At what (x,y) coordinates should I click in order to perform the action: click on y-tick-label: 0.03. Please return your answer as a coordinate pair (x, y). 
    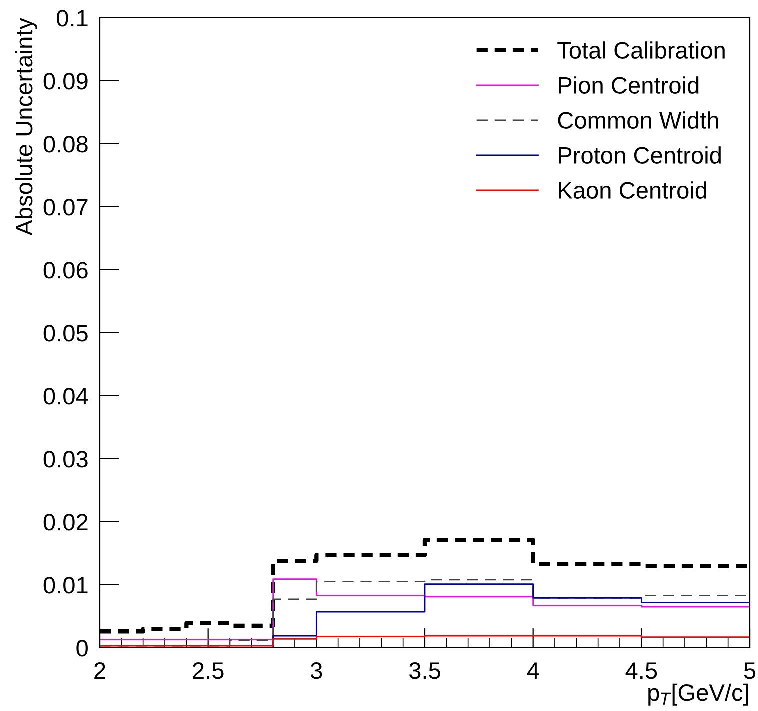
    Looking at the image, I should click on (66, 459).